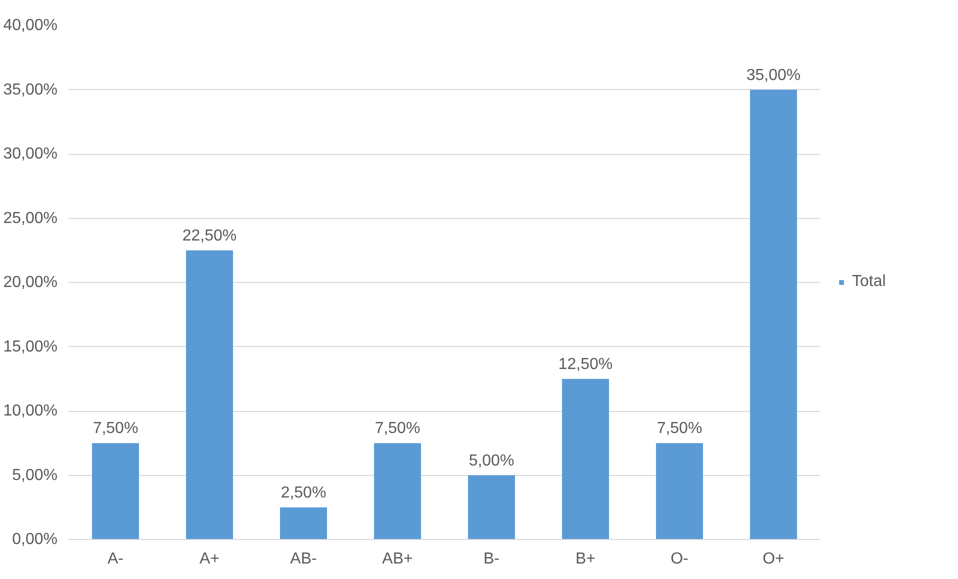  I want to click on x-tick-label: A-, so click(116, 559).